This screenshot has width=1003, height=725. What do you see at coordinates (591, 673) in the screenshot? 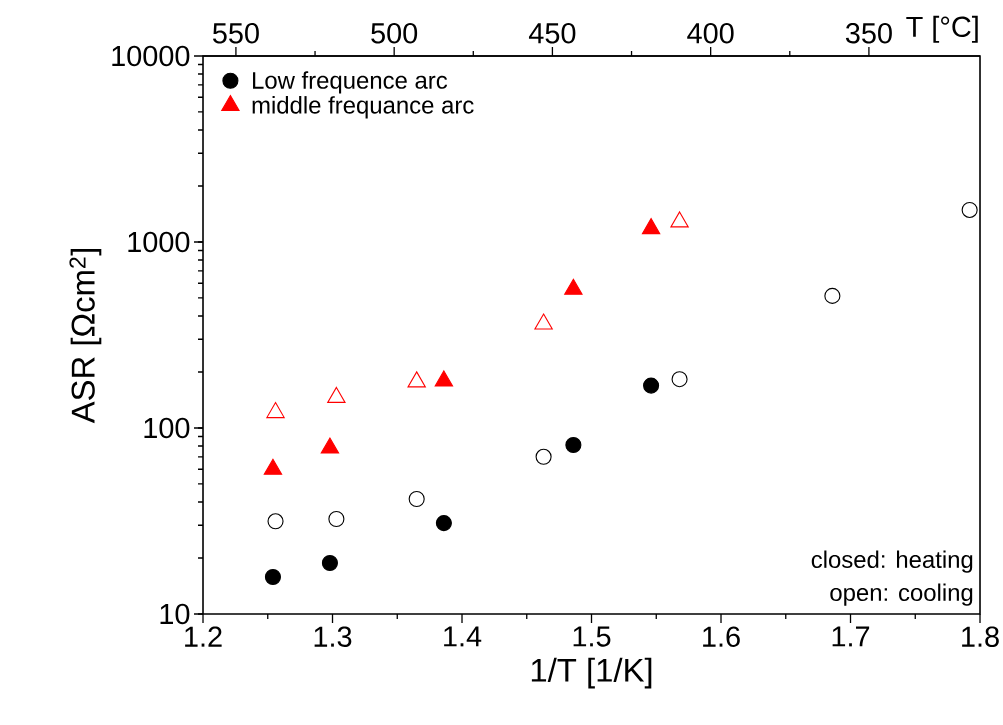
I see `x-axis-title: 1/T [1/K]` at bounding box center [591, 673].